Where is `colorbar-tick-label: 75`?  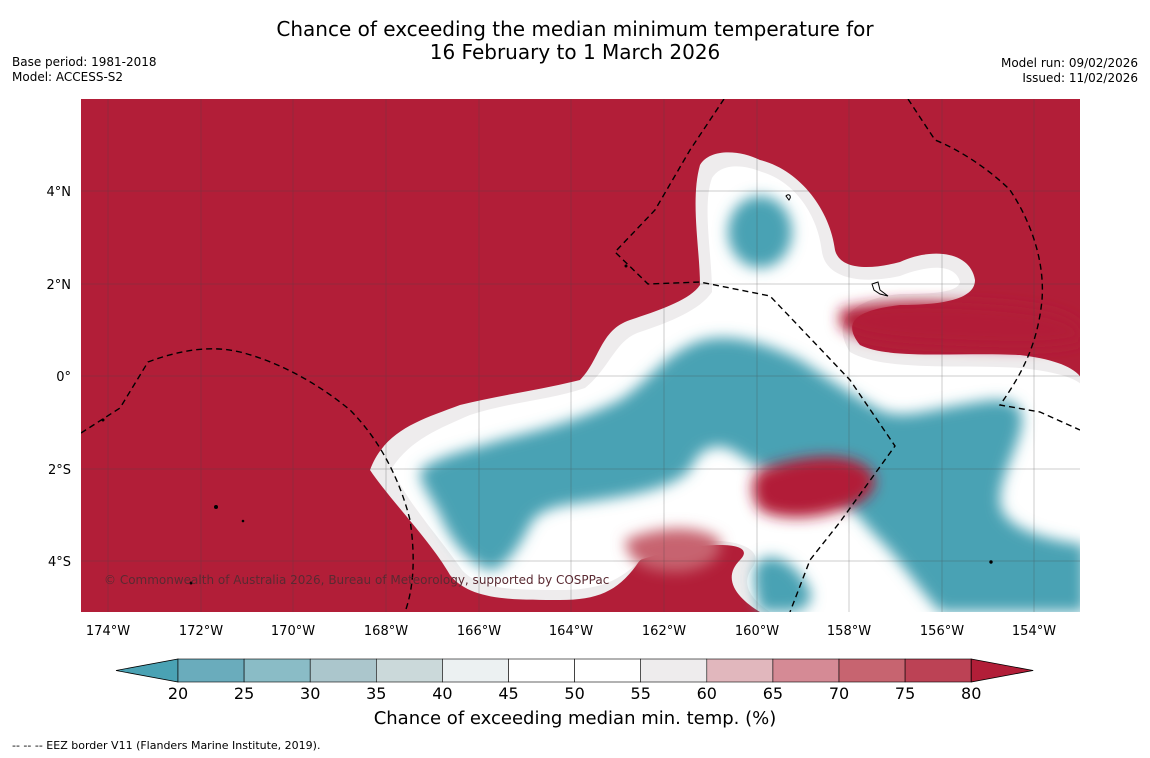 colorbar-tick-label: 75 is located at coordinates (905, 693).